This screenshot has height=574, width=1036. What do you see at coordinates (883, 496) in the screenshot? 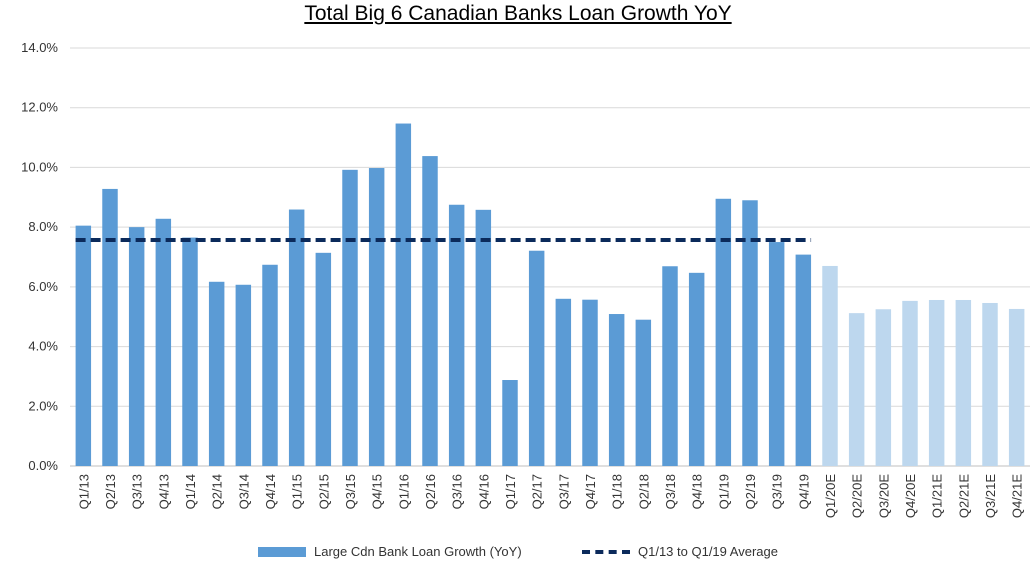
I see `x-tick-label: Q3/20E` at bounding box center [883, 496].